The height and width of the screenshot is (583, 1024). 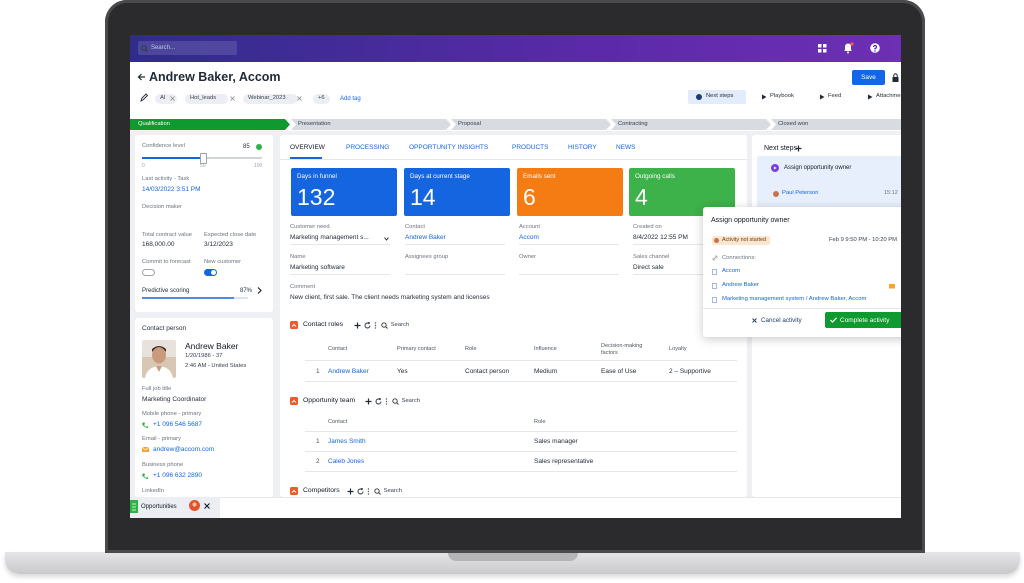 I want to click on next-steps-button, so click(x=717, y=97).